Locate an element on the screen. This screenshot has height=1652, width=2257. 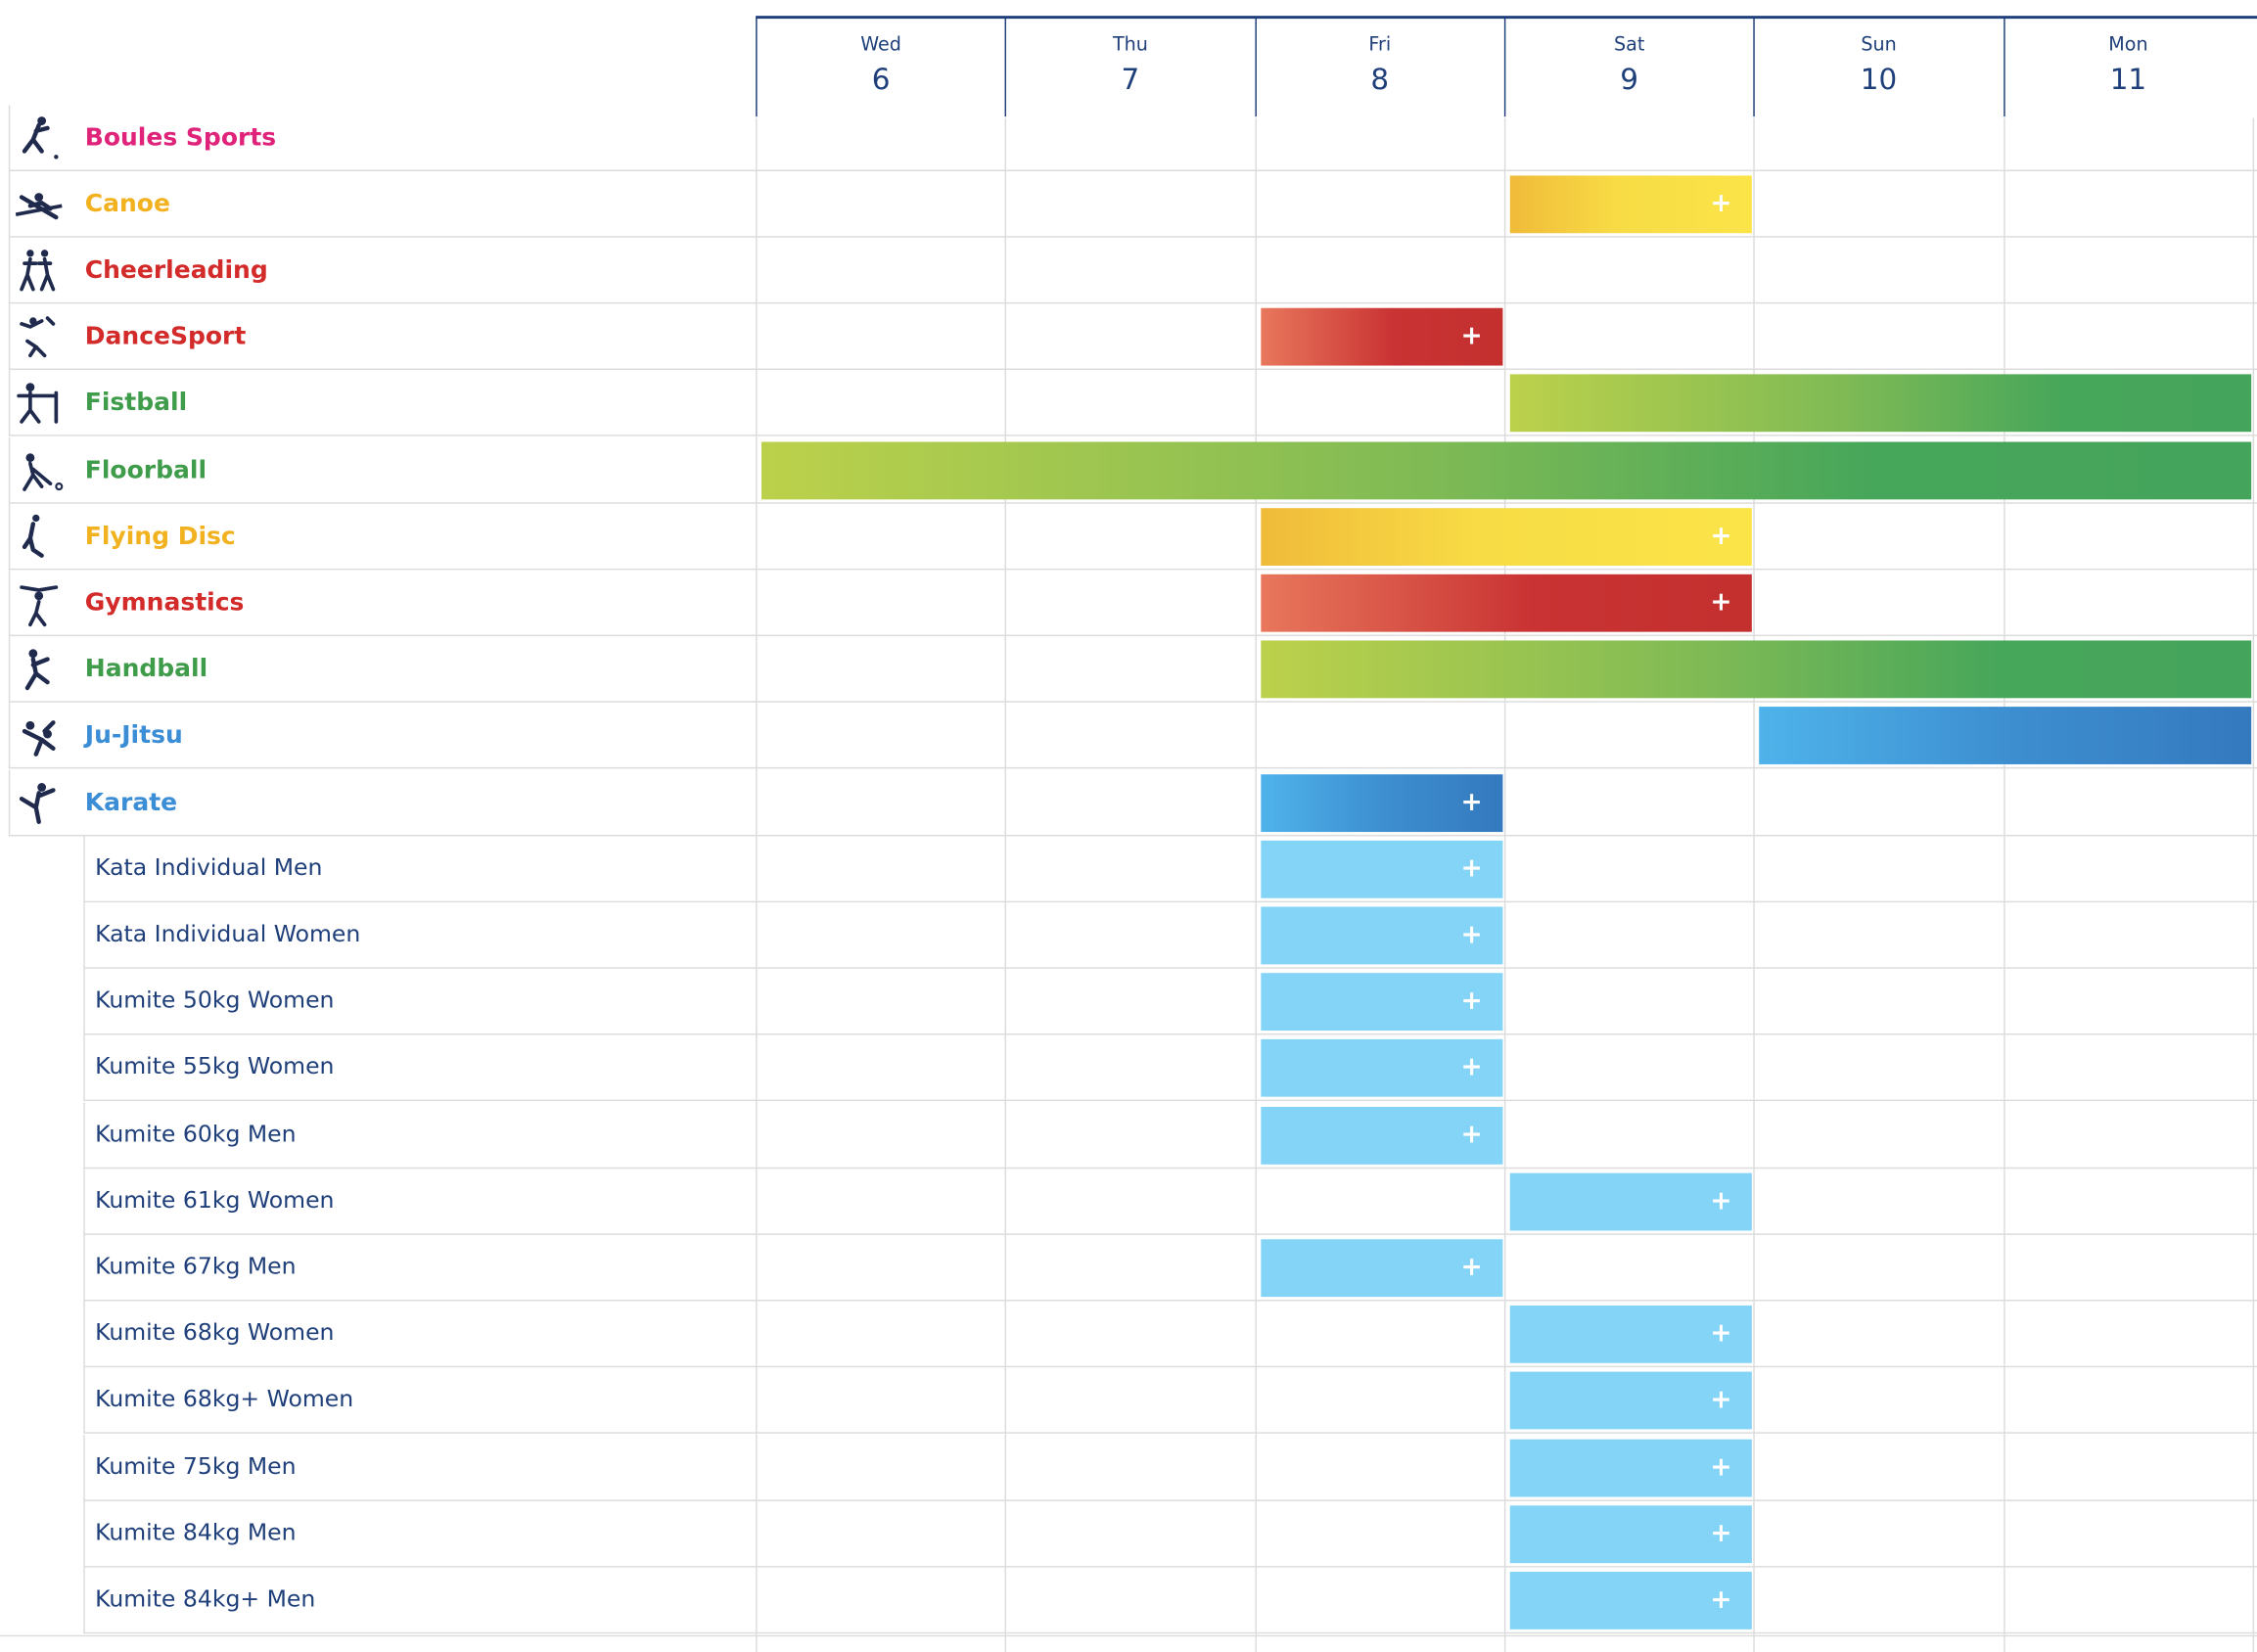
sport-name: Boules Sports is located at coordinates (180, 137).